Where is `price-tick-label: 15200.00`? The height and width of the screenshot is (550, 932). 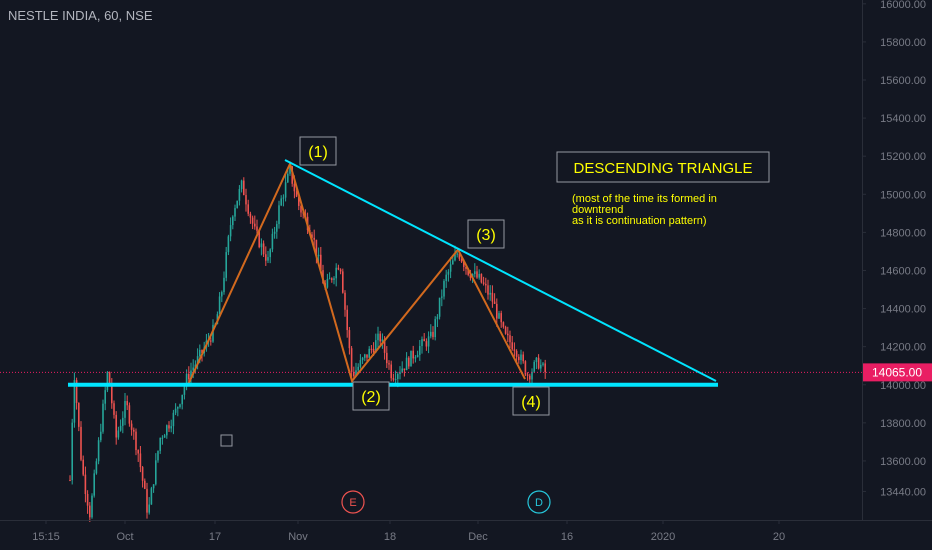 price-tick-label: 15200.00 is located at coordinates (903, 157).